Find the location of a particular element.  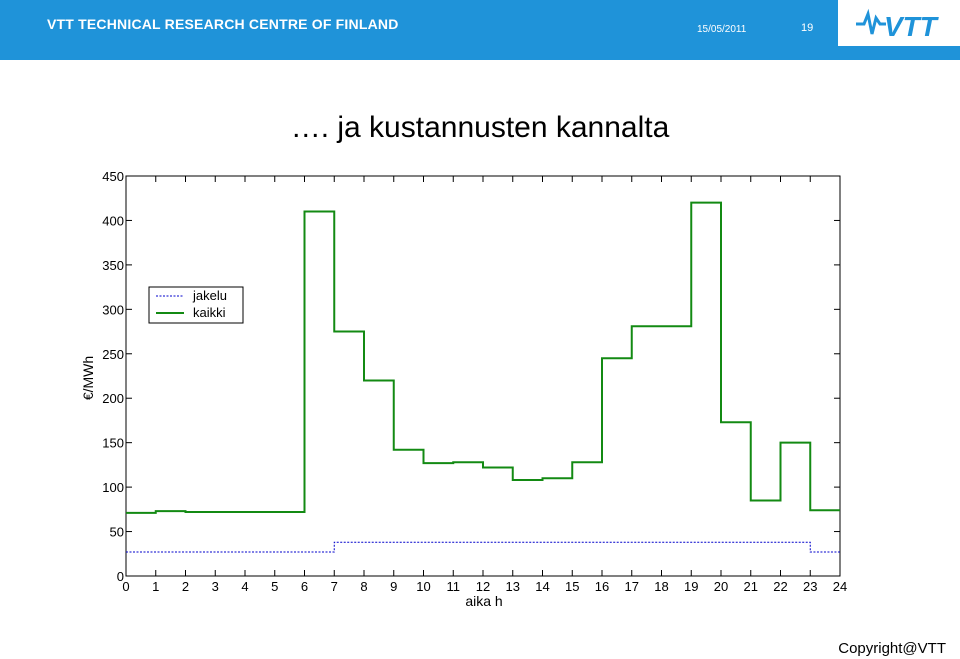

copyright-text: Copyright@VTT is located at coordinates (892, 648).